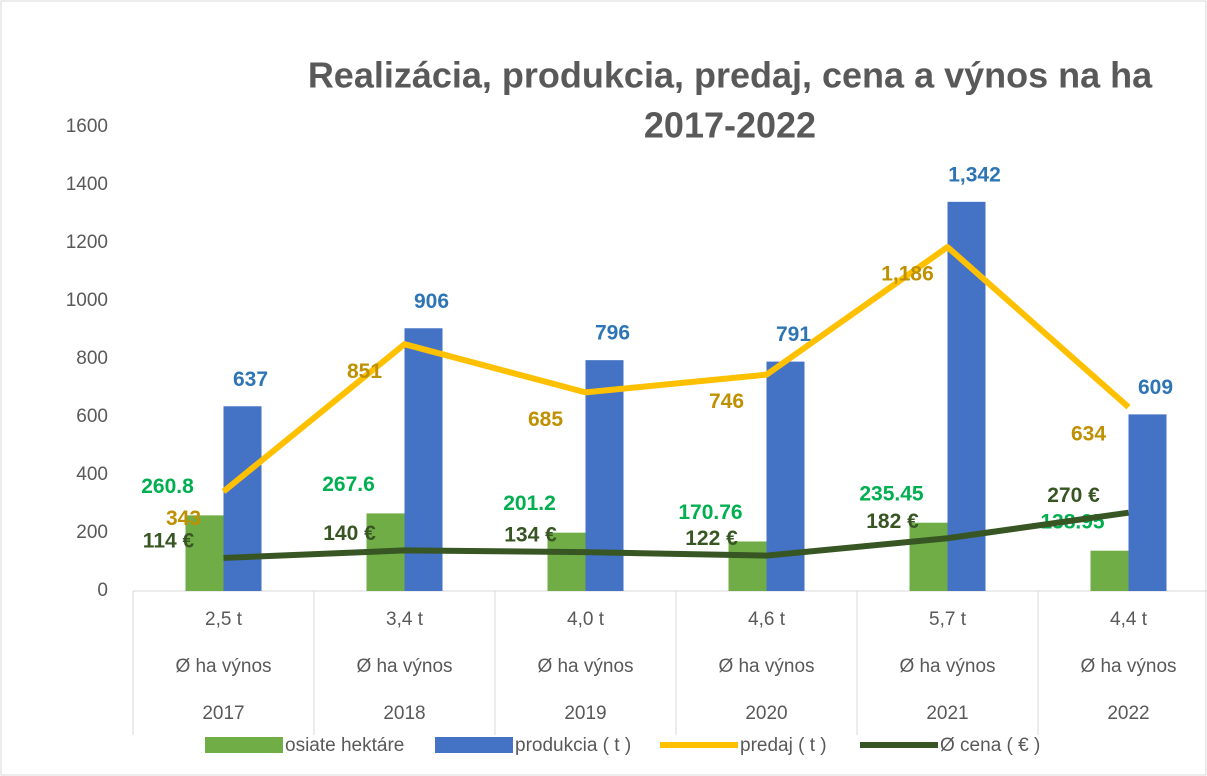 Image resolution: width=1207 pixels, height=776 pixels. Describe the element at coordinates (349, 533) in the screenshot. I see `data-label: 140 €` at that location.